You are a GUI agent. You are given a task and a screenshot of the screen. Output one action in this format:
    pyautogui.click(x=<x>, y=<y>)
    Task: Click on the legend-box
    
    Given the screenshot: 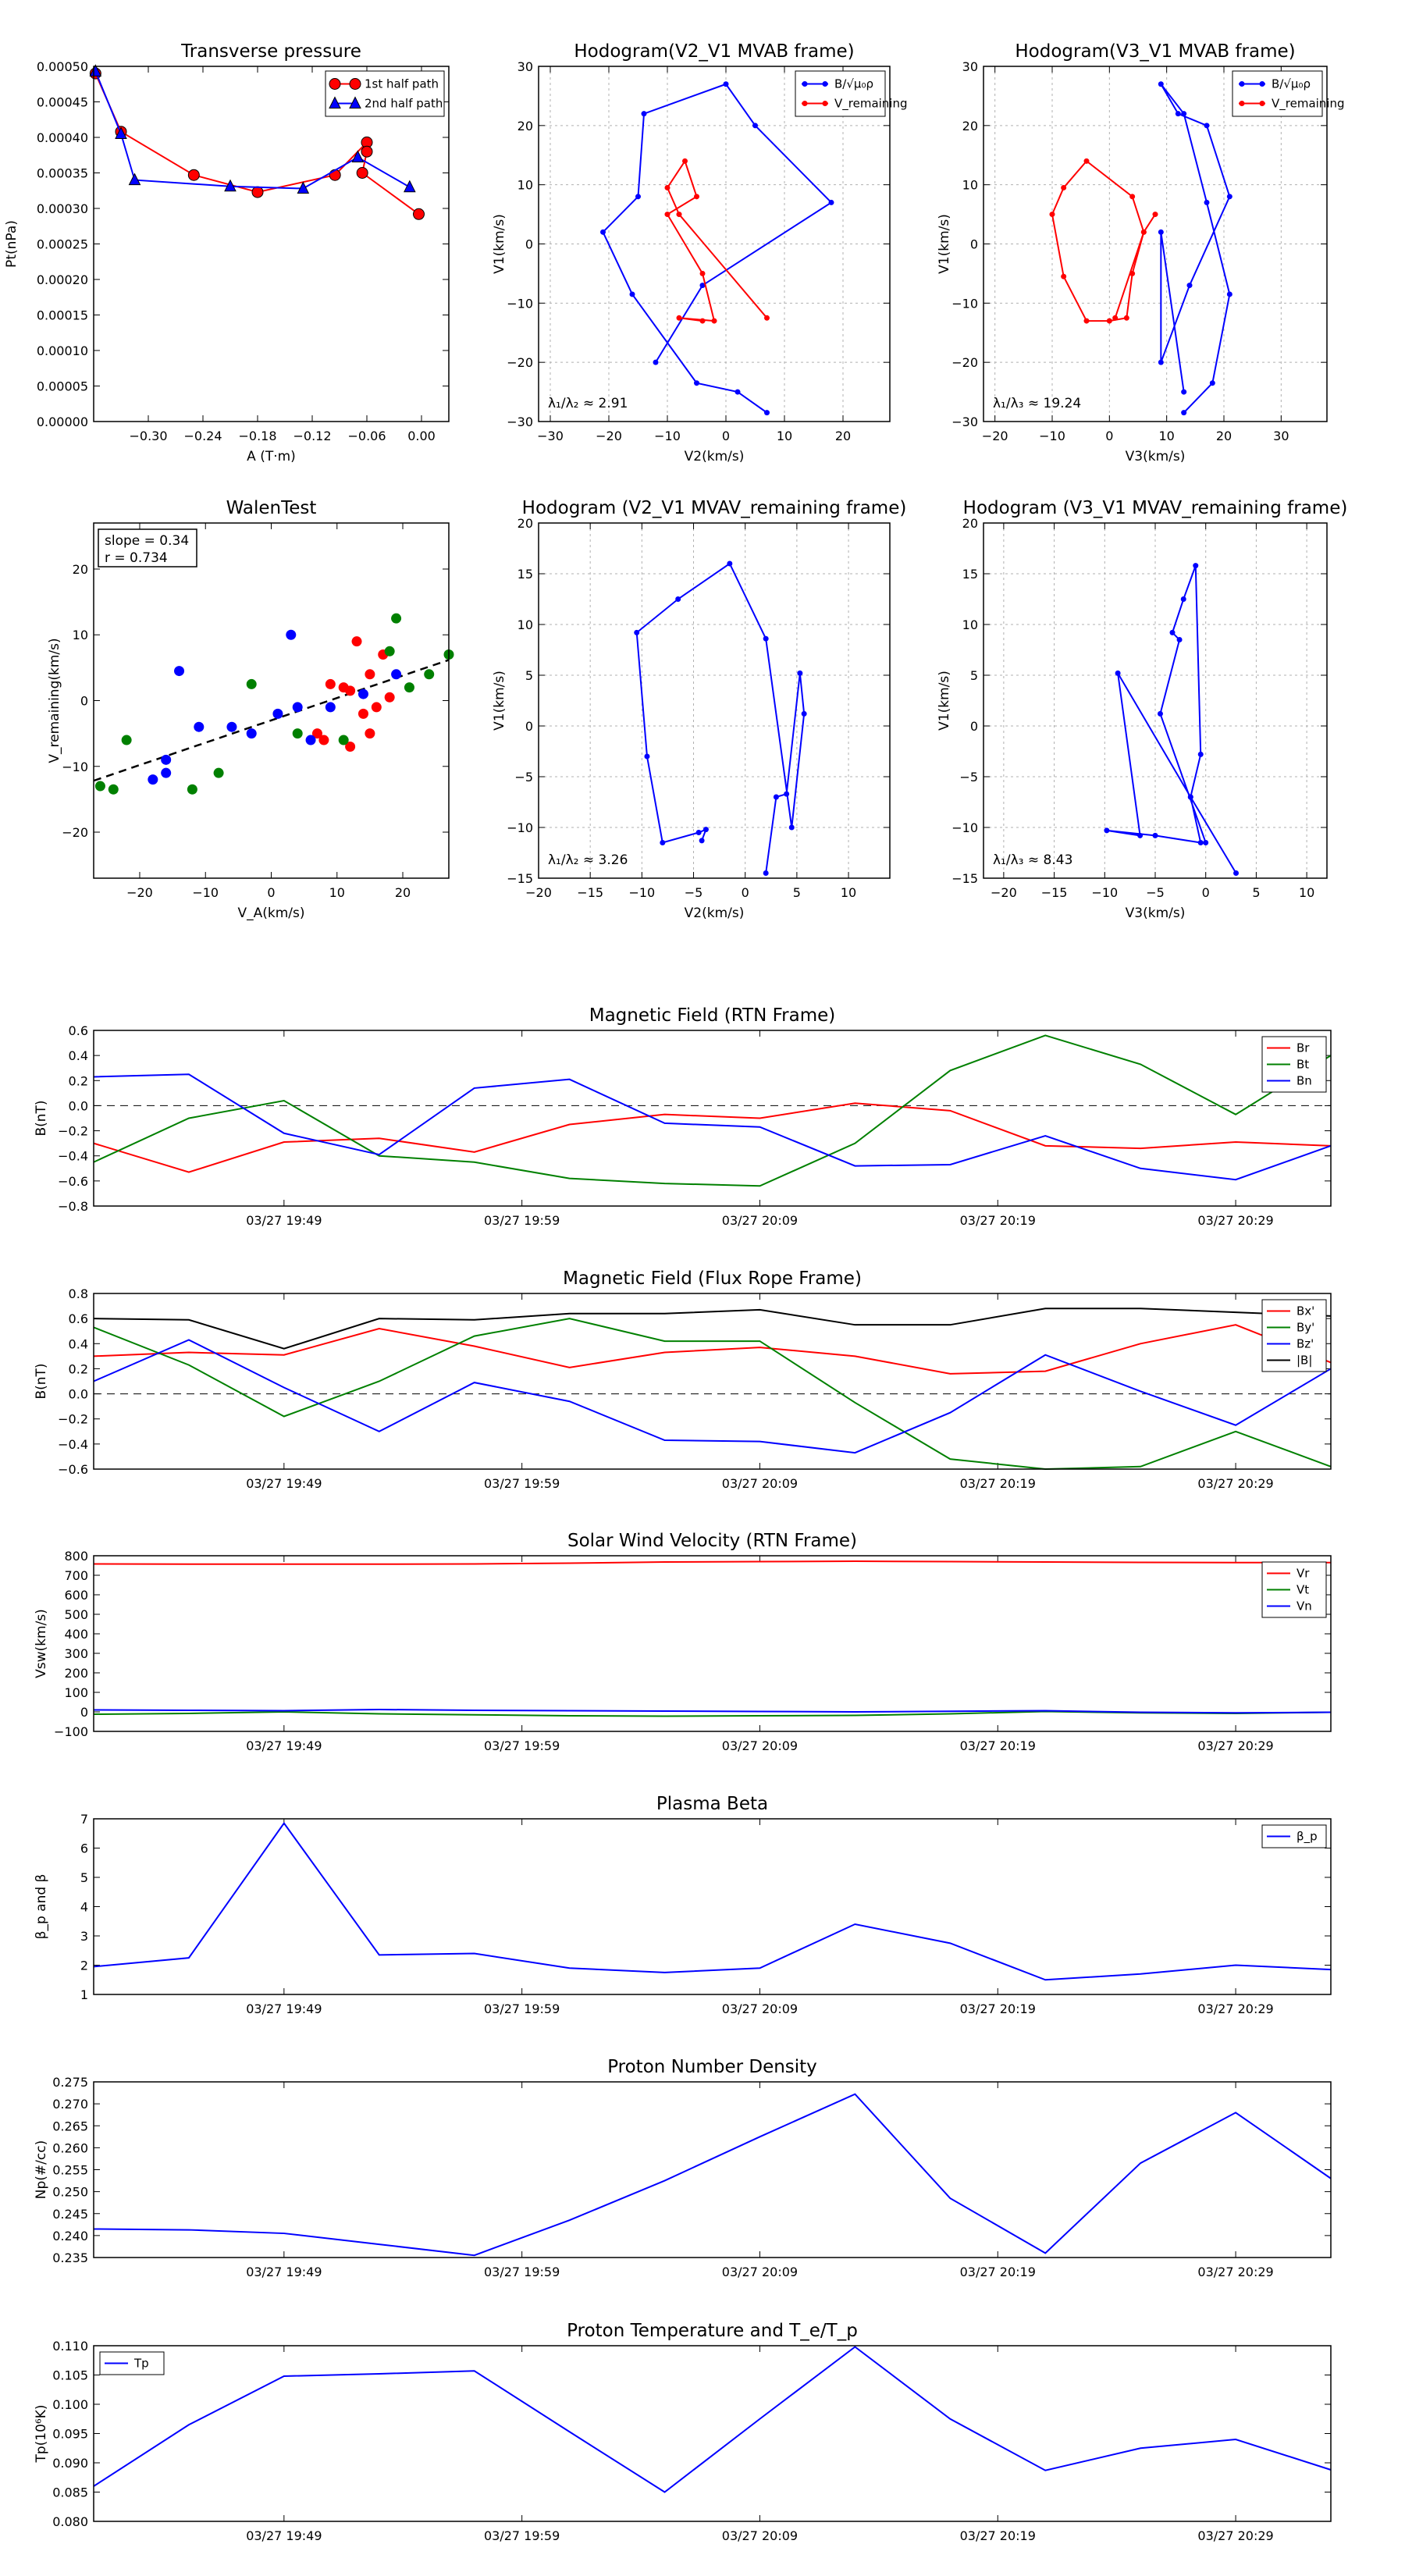 What is the action you would take?
    pyautogui.click(x=385, y=93)
    